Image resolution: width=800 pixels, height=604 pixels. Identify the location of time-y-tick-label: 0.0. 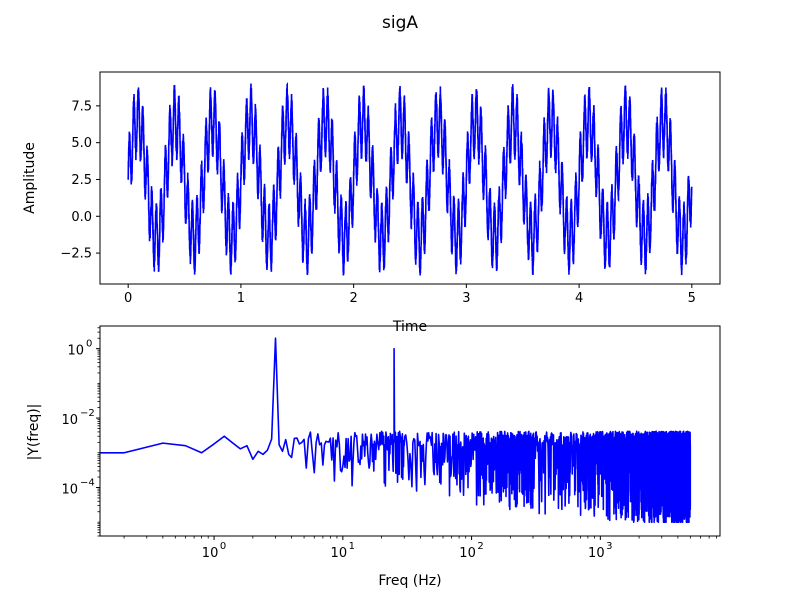
(81, 217).